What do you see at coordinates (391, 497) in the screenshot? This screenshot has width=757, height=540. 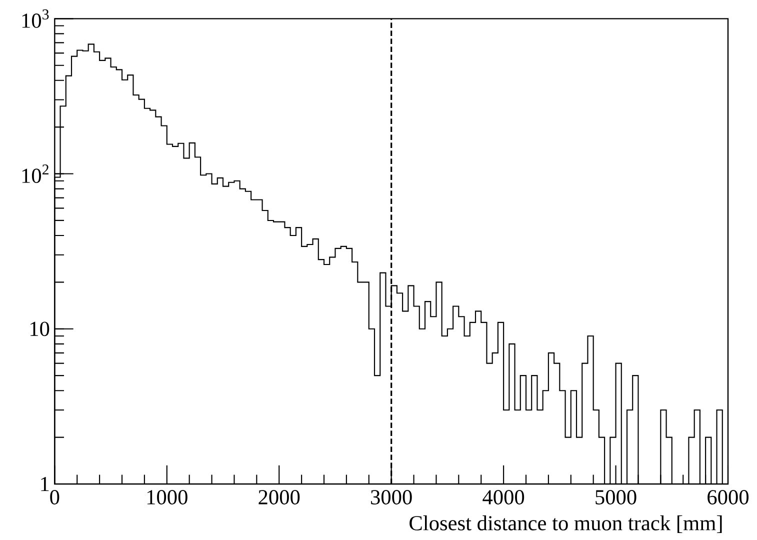 I see `x-tick-label: 3000` at bounding box center [391, 497].